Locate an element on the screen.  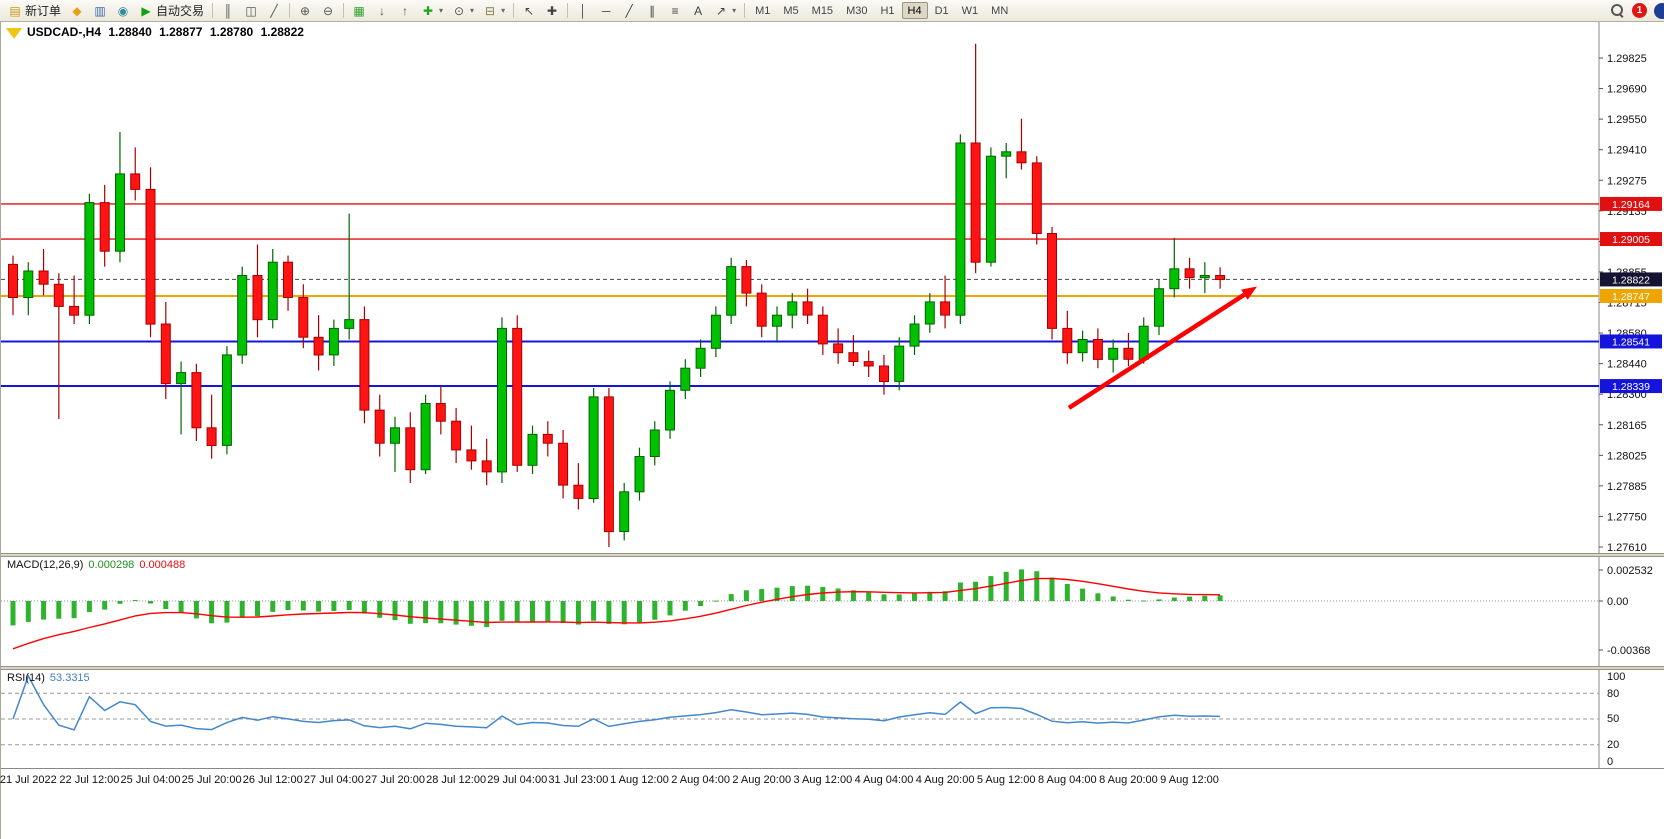
zoom-out-button: ⊖ is located at coordinates (328, 11).